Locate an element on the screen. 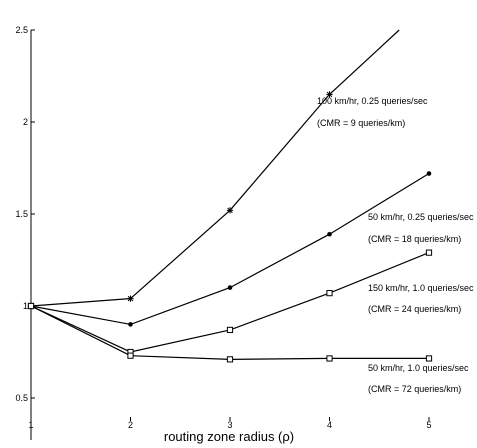 The image size is (477, 448). x-axis-label: routing zone radius (ρ) is located at coordinates (229, 436).